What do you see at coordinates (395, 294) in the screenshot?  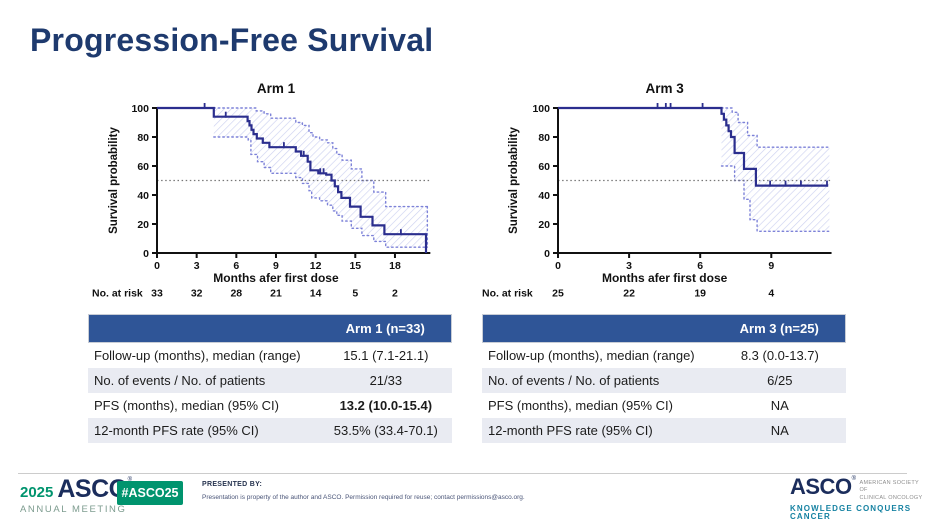 I see `at-risk-count: 2` at bounding box center [395, 294].